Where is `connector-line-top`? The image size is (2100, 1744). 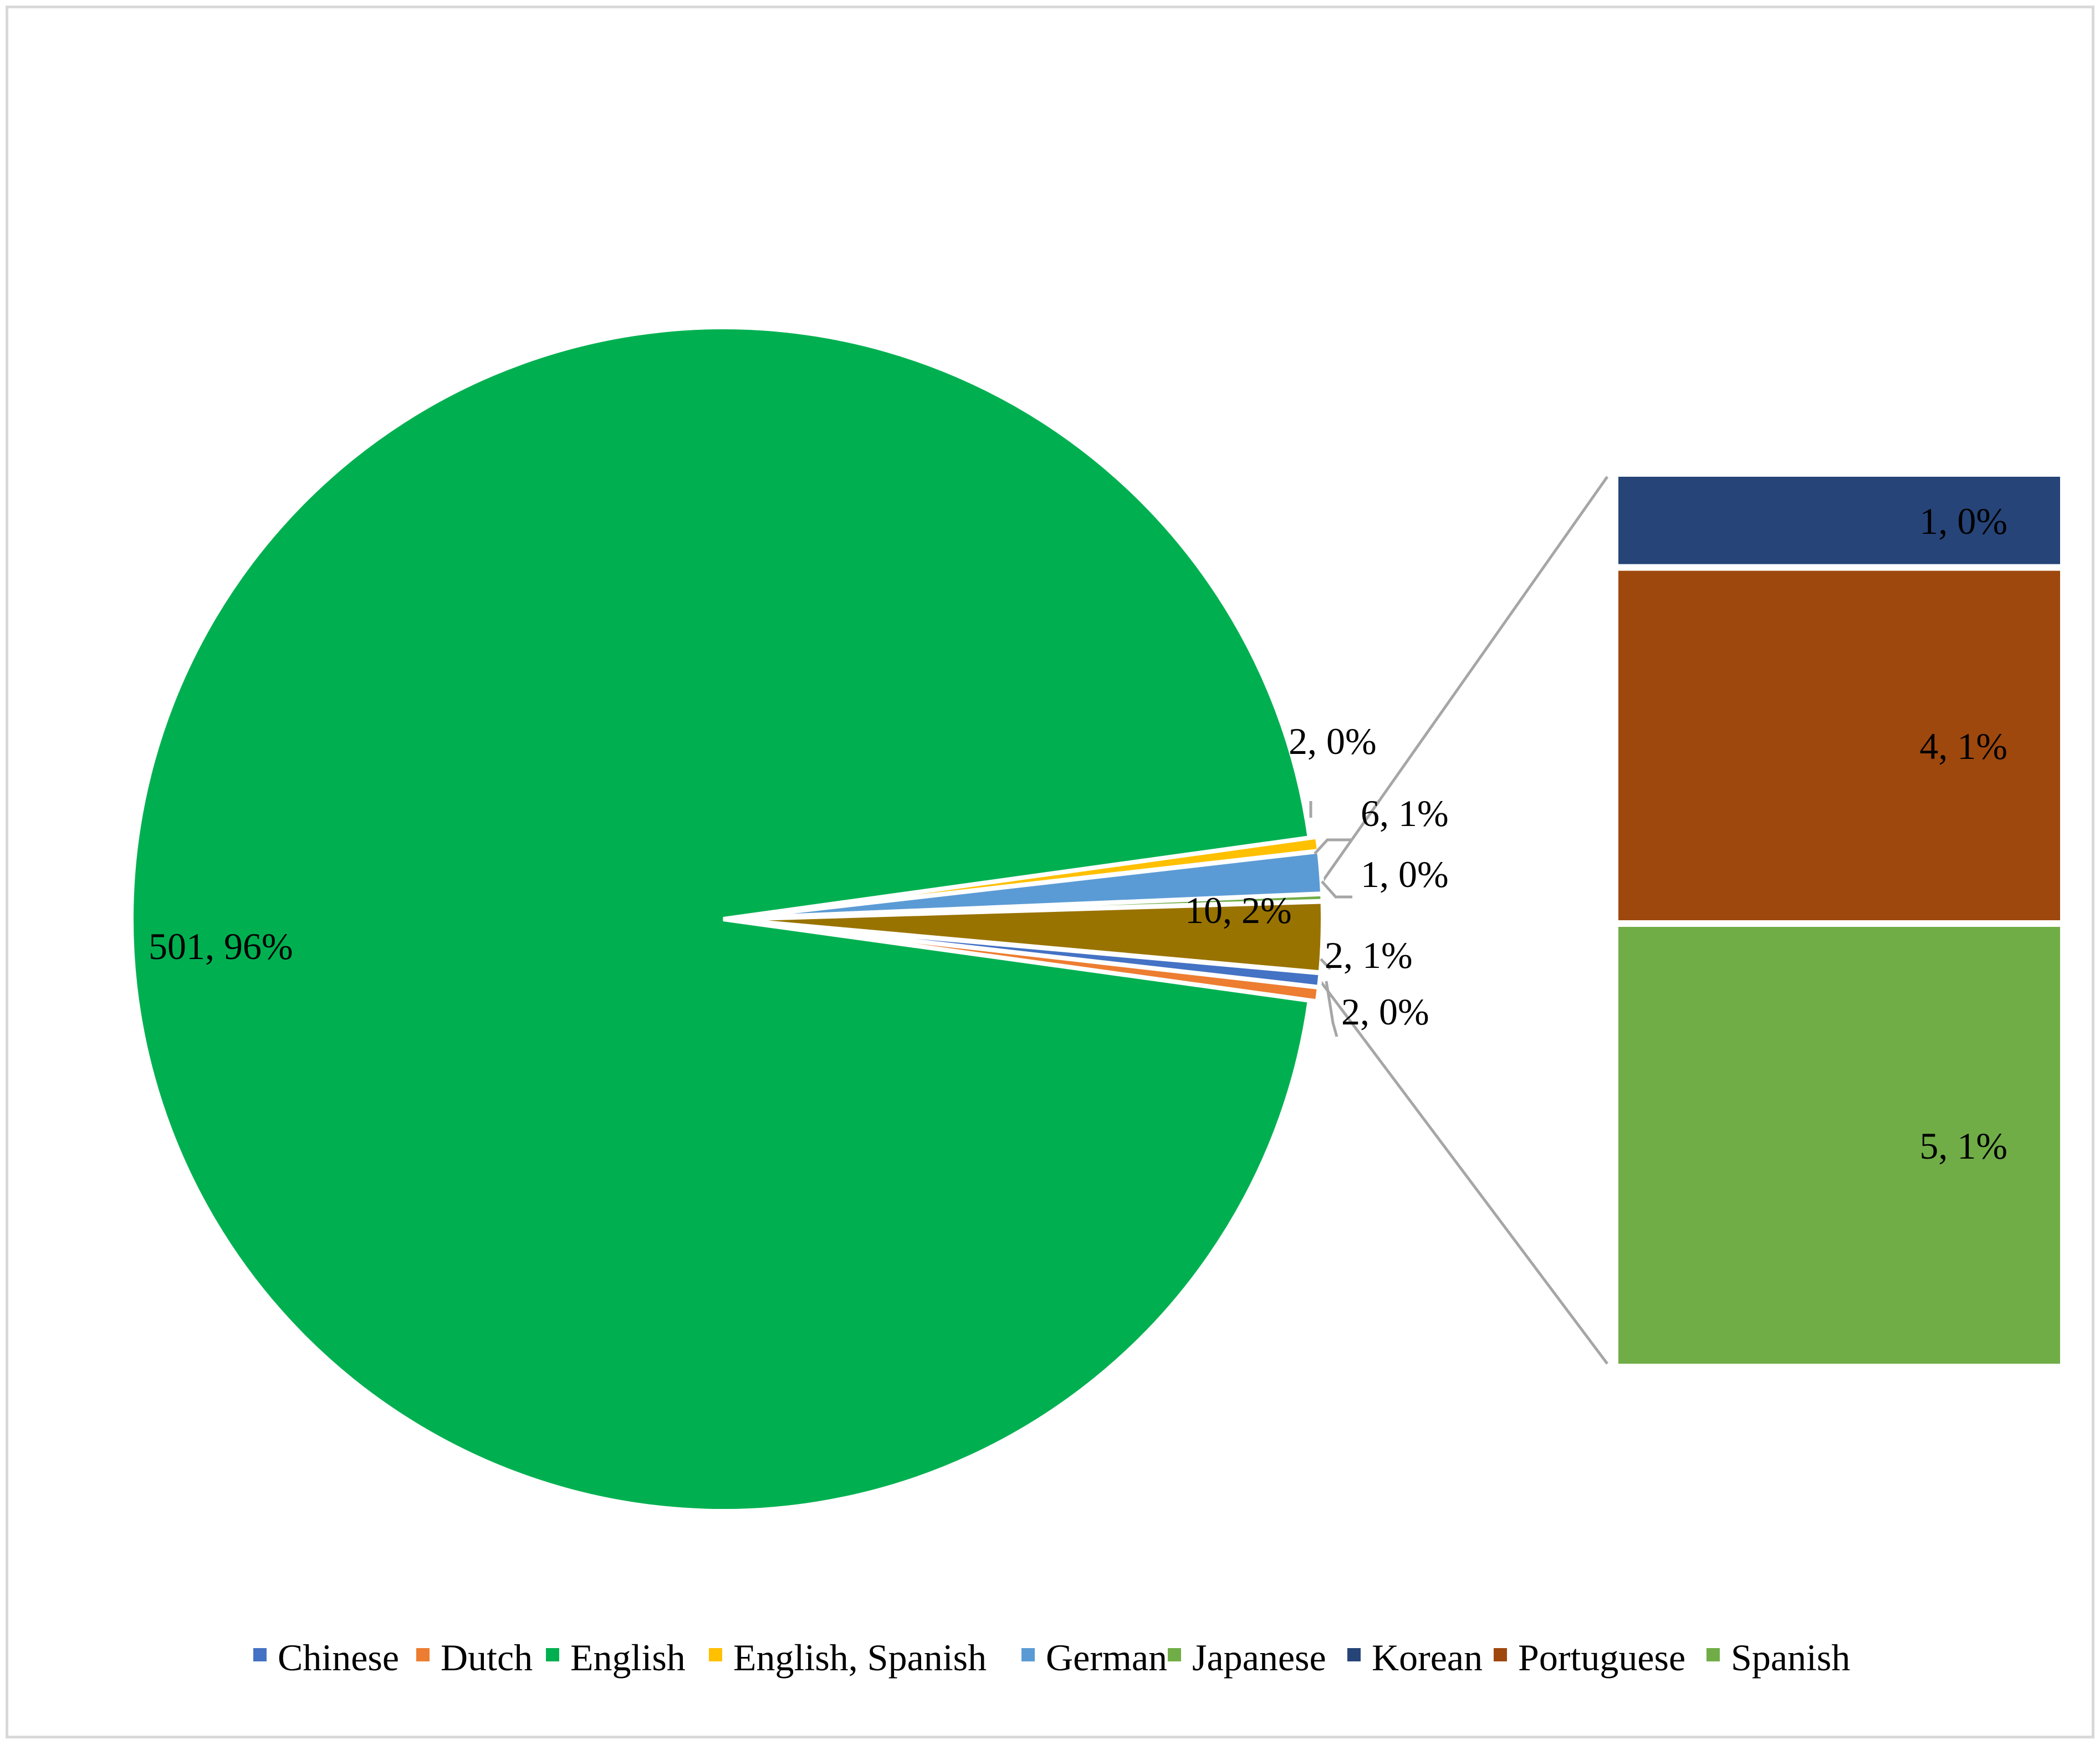
connector-line-top is located at coordinates (1459, 687).